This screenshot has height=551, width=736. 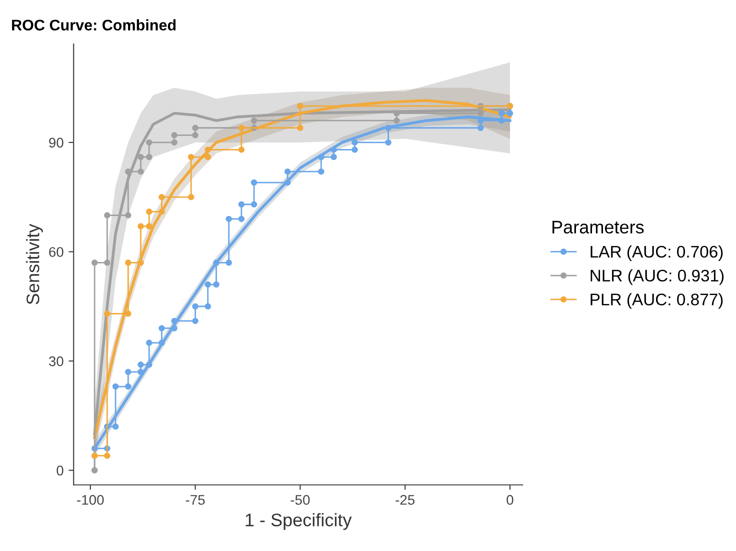 I want to click on x-tick-label: 0, so click(x=510, y=499).